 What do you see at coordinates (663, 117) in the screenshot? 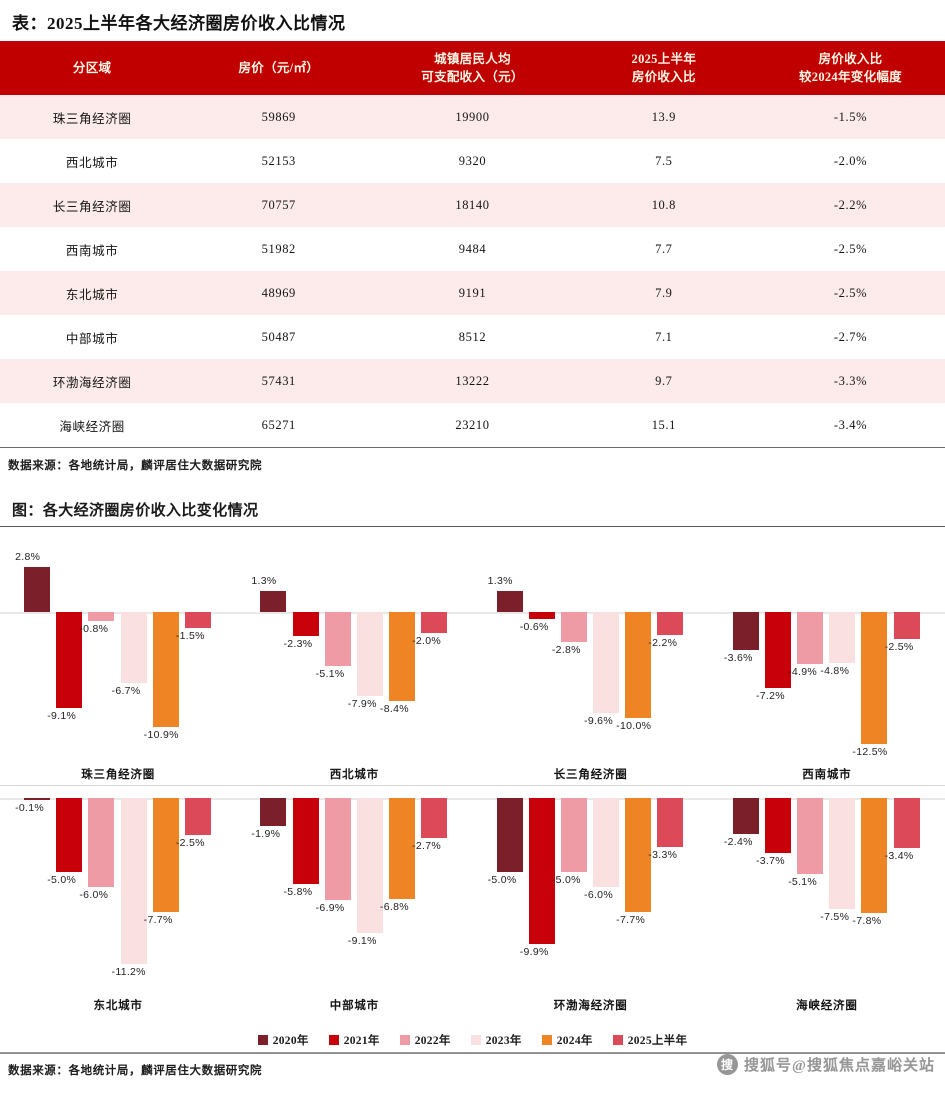
I see `cell-ratio: 13.9` at bounding box center [663, 117].